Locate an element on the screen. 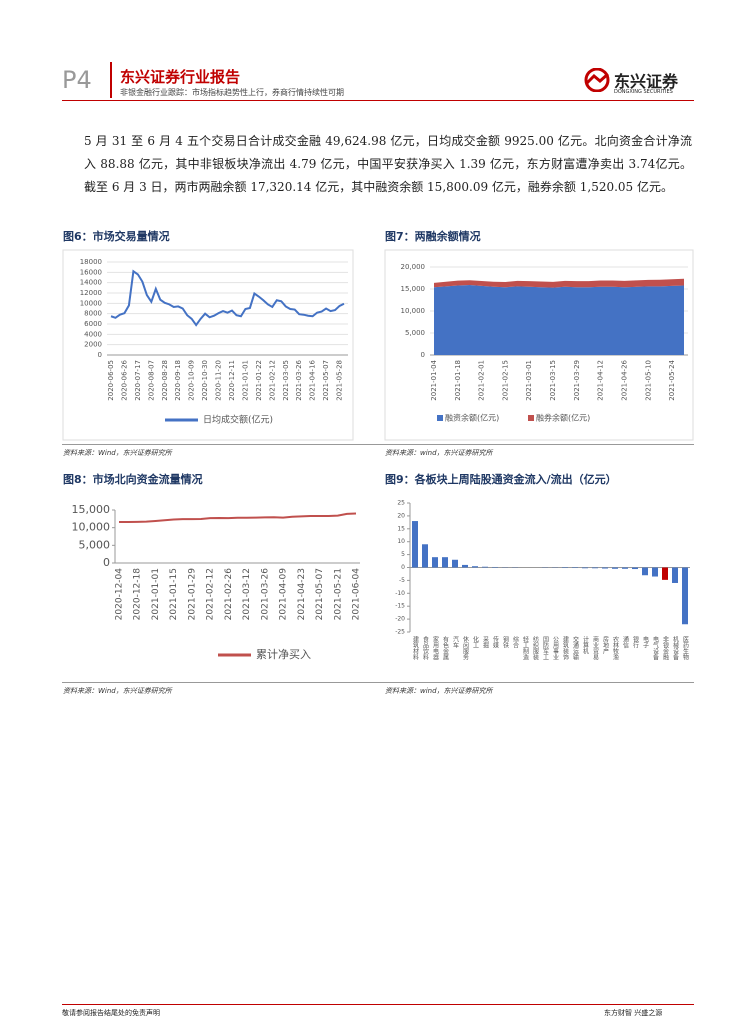 The image size is (755, 1024). y-tick-label: 25 is located at coordinates (401, 503).